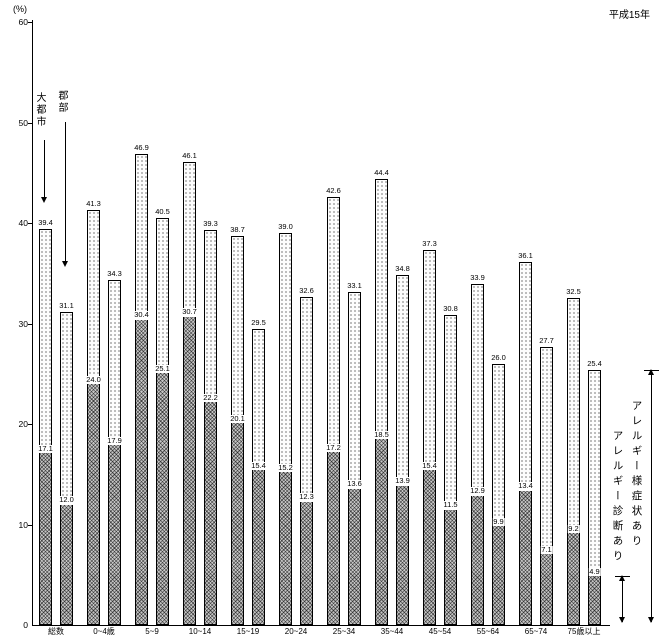 The image size is (660, 640). Describe the element at coordinates (536, 631) in the screenshot. I see `x-tick-label: 65~74` at that location.